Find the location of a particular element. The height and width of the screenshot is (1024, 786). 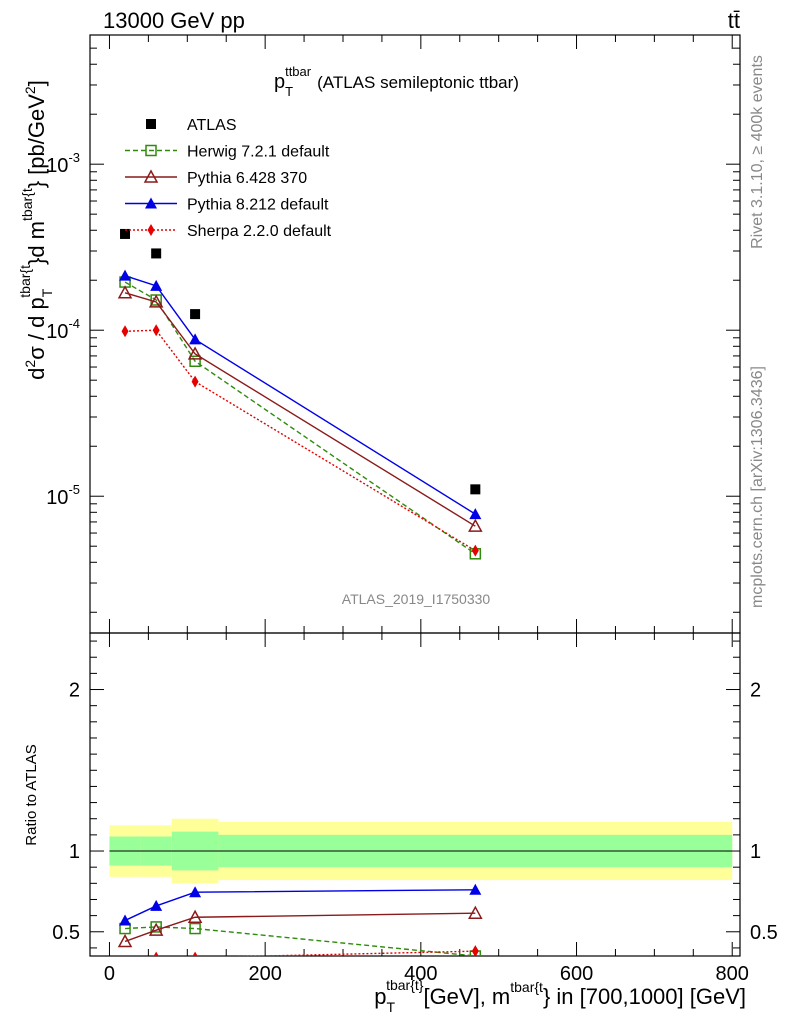

ratio-line-herwig is located at coordinates (300, 941).